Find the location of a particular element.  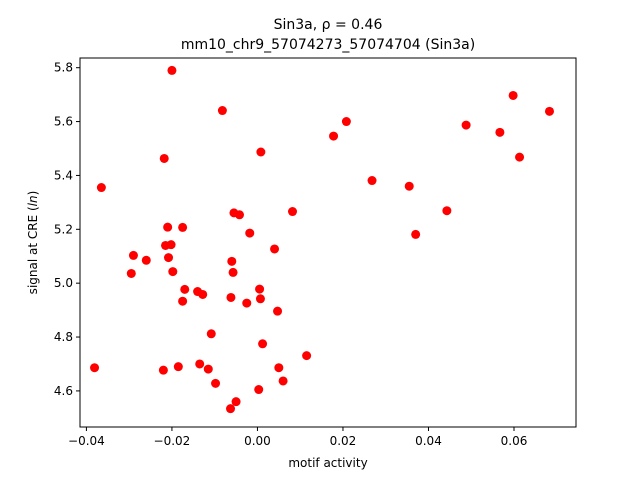

x-tick-label: 0.02 is located at coordinates (343, 441).